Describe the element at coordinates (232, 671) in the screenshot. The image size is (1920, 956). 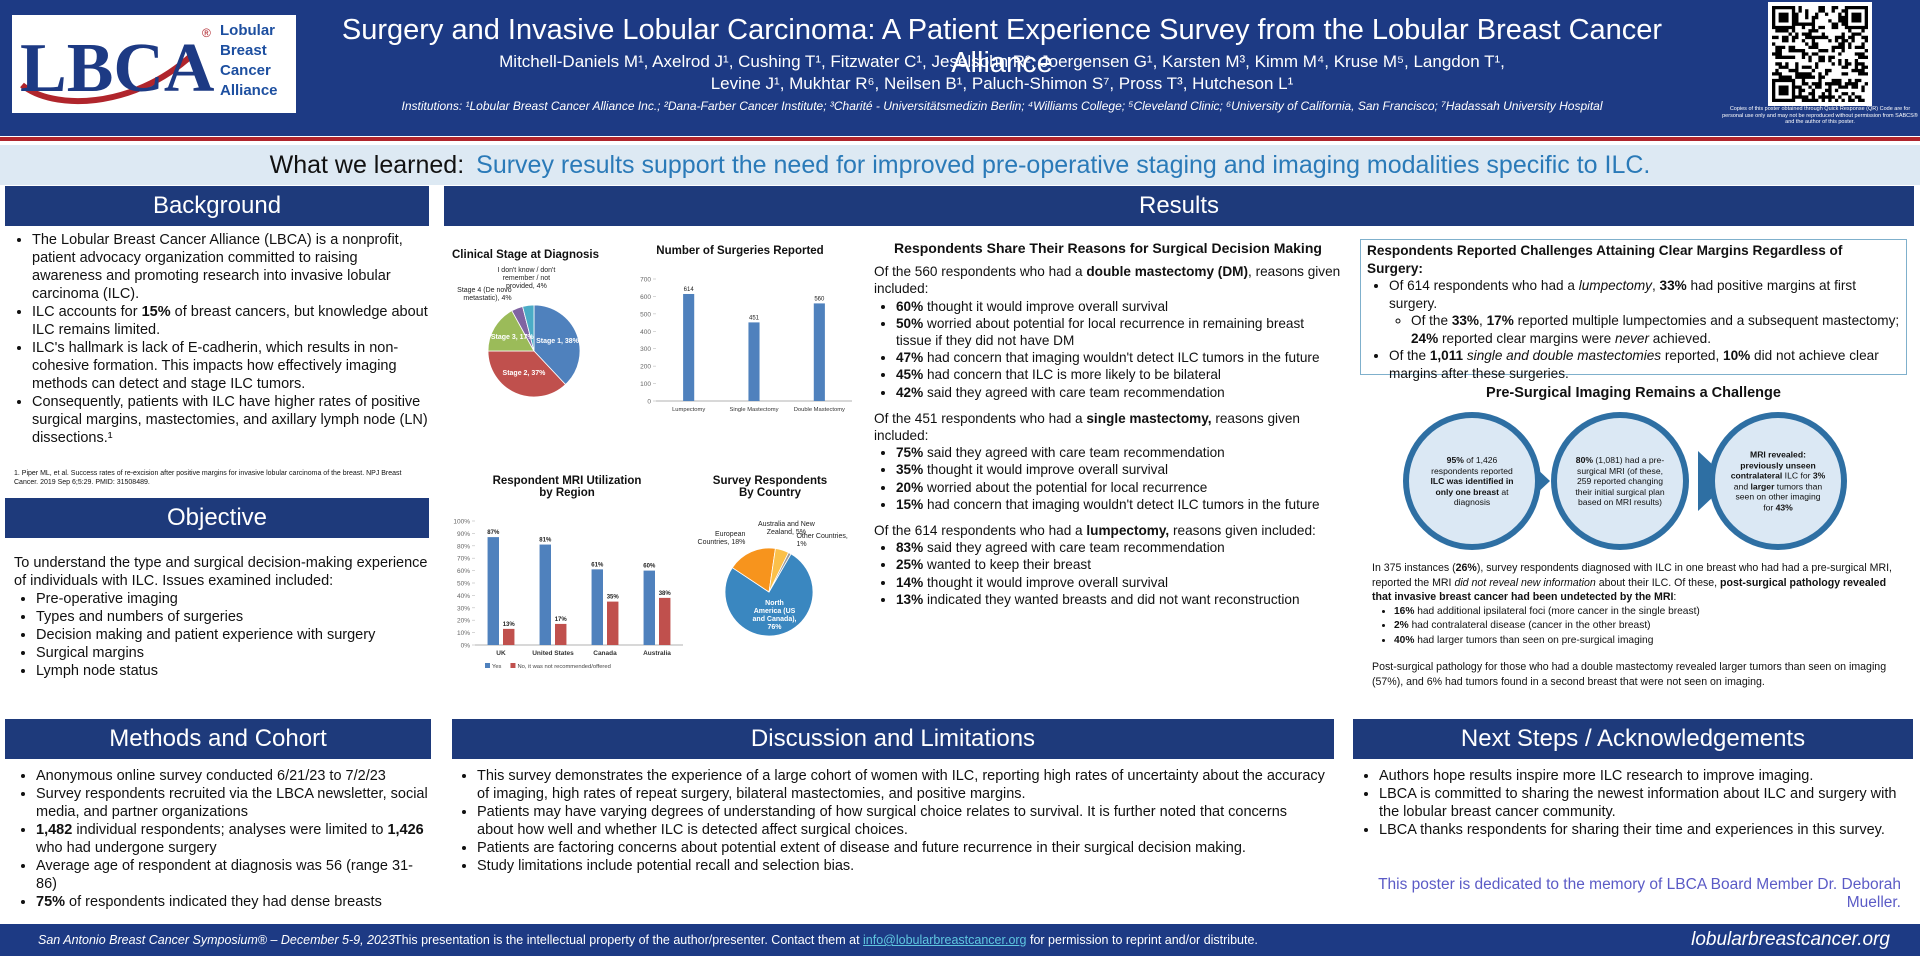
I see `bullet: Lymph node status` at that location.